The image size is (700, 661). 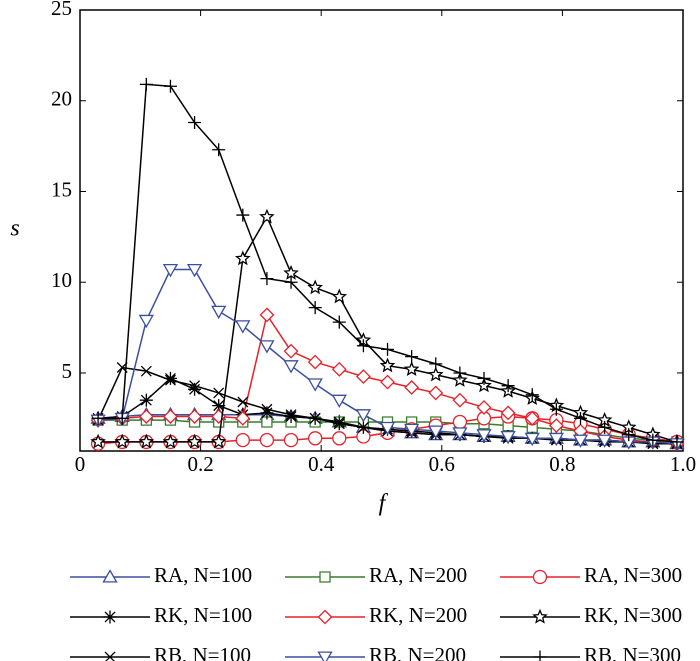 I want to click on x-axis-label: f, so click(x=384, y=504).